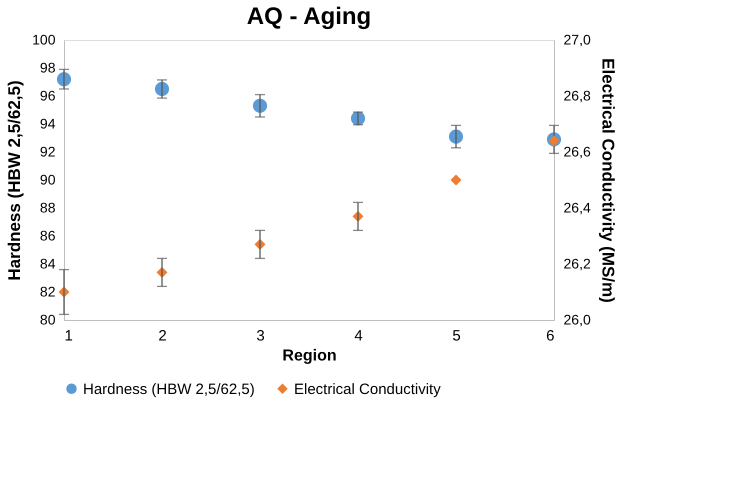 This screenshot has height=496, width=733. I want to click on x-tick-label: 3, so click(260, 336).